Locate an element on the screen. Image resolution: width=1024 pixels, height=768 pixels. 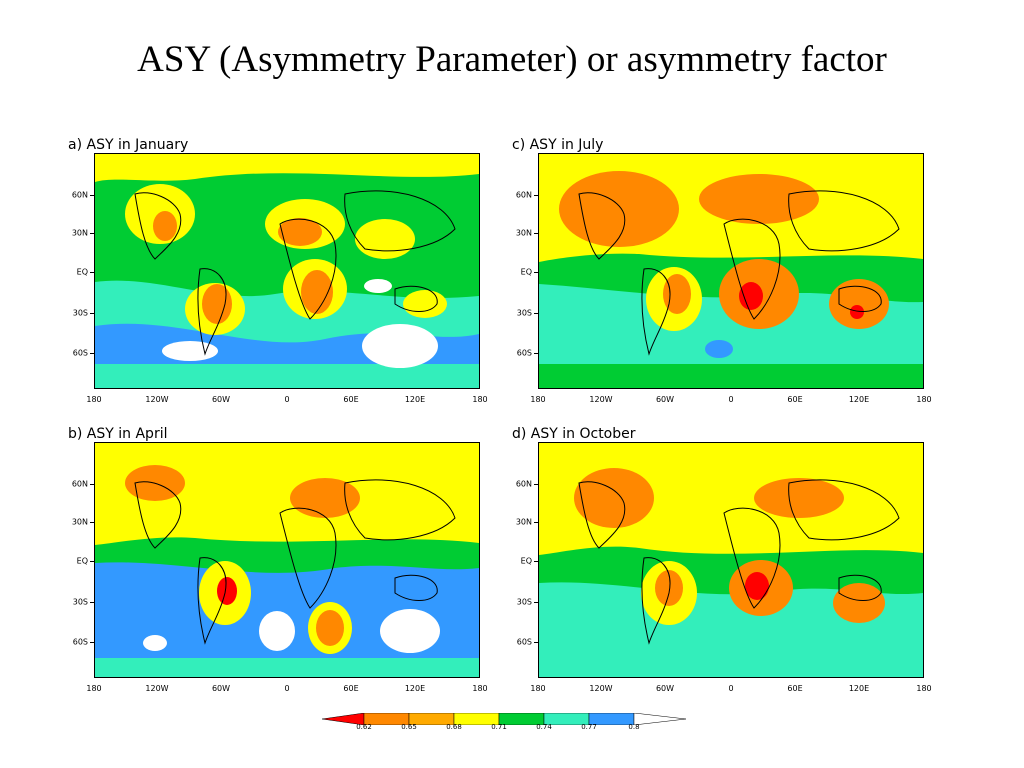
field-map-october is located at coordinates (731, 560).